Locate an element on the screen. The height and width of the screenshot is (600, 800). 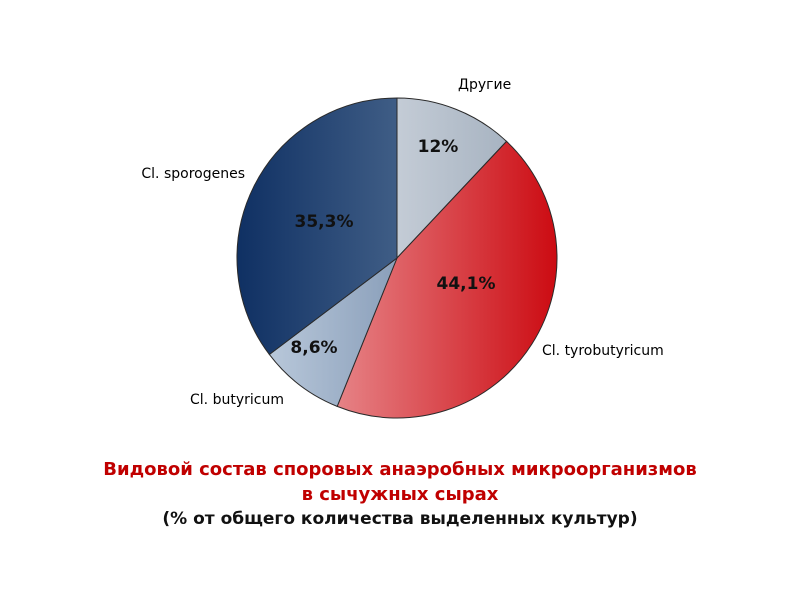
pie-slice-другие is located at coordinates (452, 178).